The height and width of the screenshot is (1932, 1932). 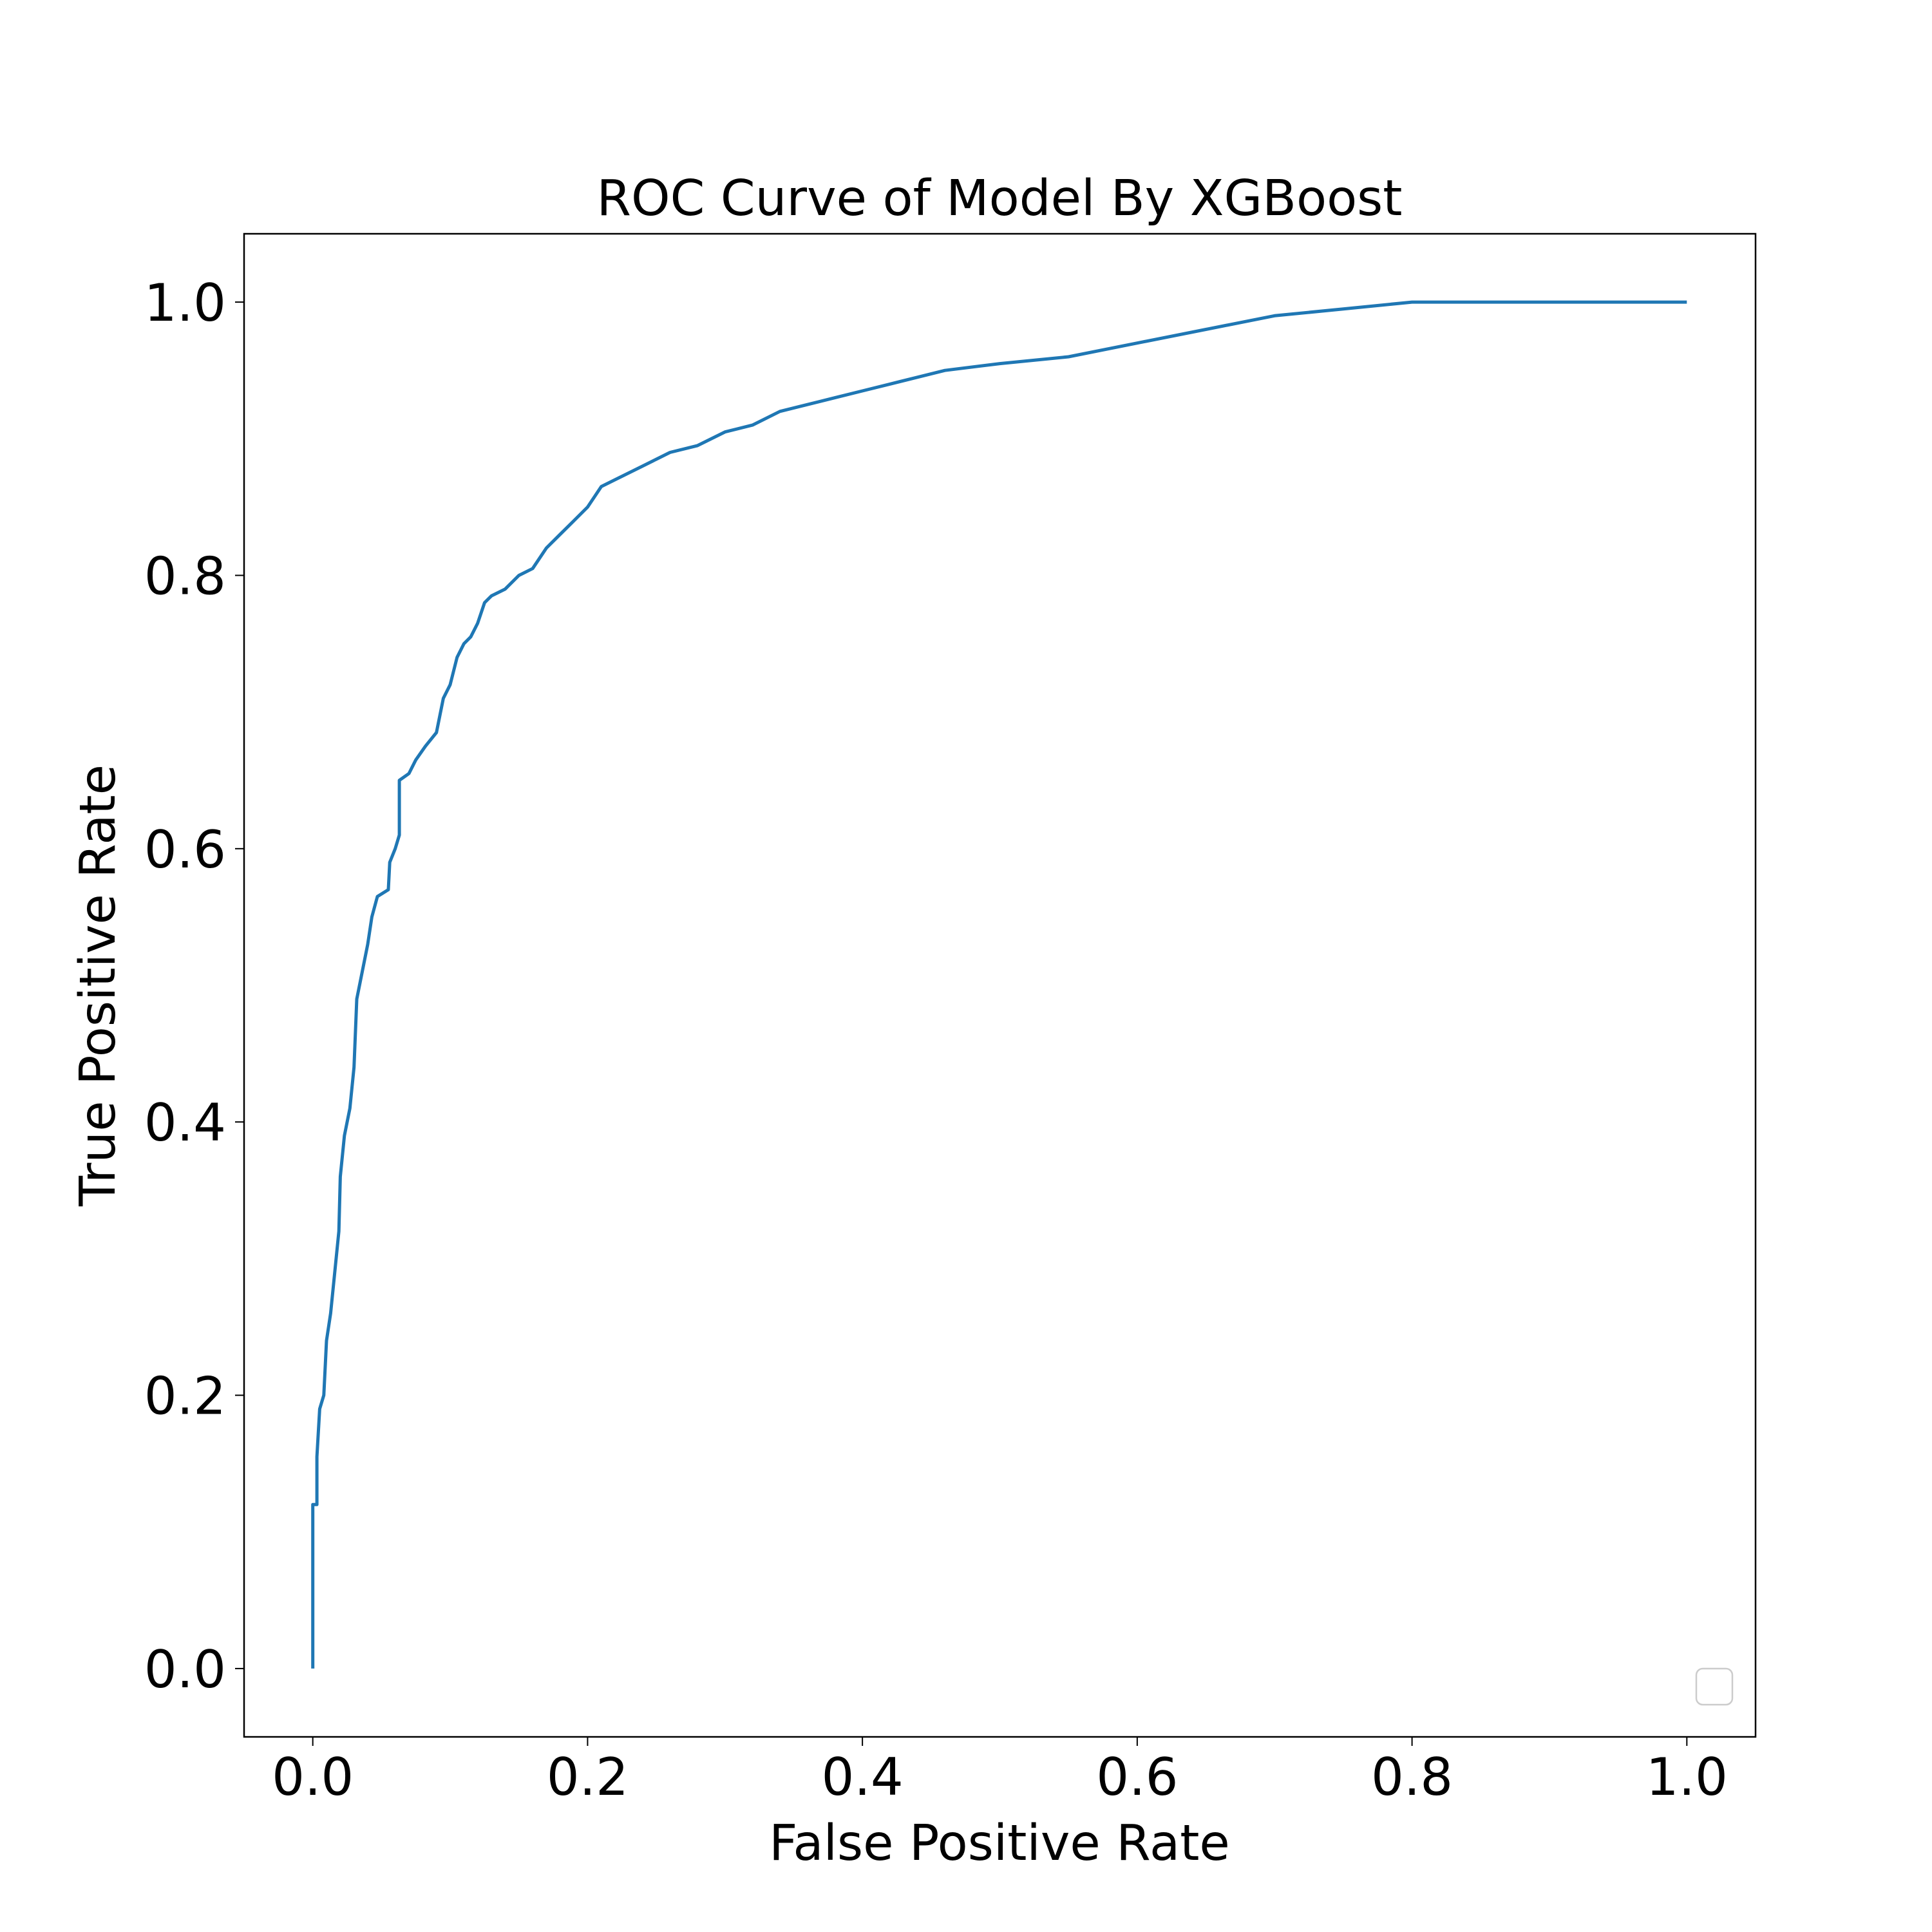 I want to click on y-tick-label: 0.6, so click(x=185, y=850).